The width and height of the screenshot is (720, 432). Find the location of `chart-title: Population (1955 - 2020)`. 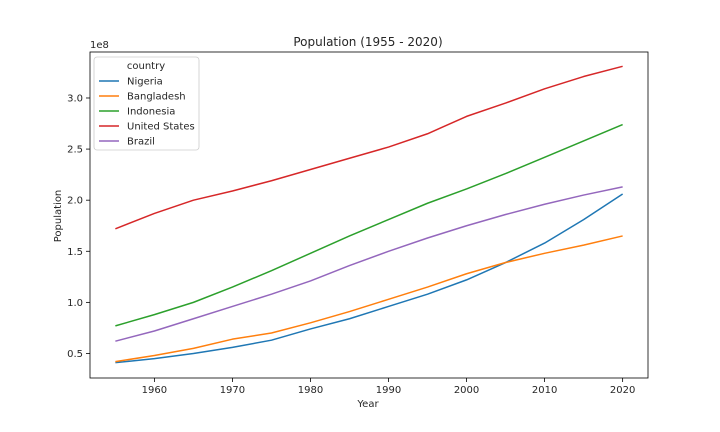

chart-title: Population (1955 - 2020) is located at coordinates (367, 42).